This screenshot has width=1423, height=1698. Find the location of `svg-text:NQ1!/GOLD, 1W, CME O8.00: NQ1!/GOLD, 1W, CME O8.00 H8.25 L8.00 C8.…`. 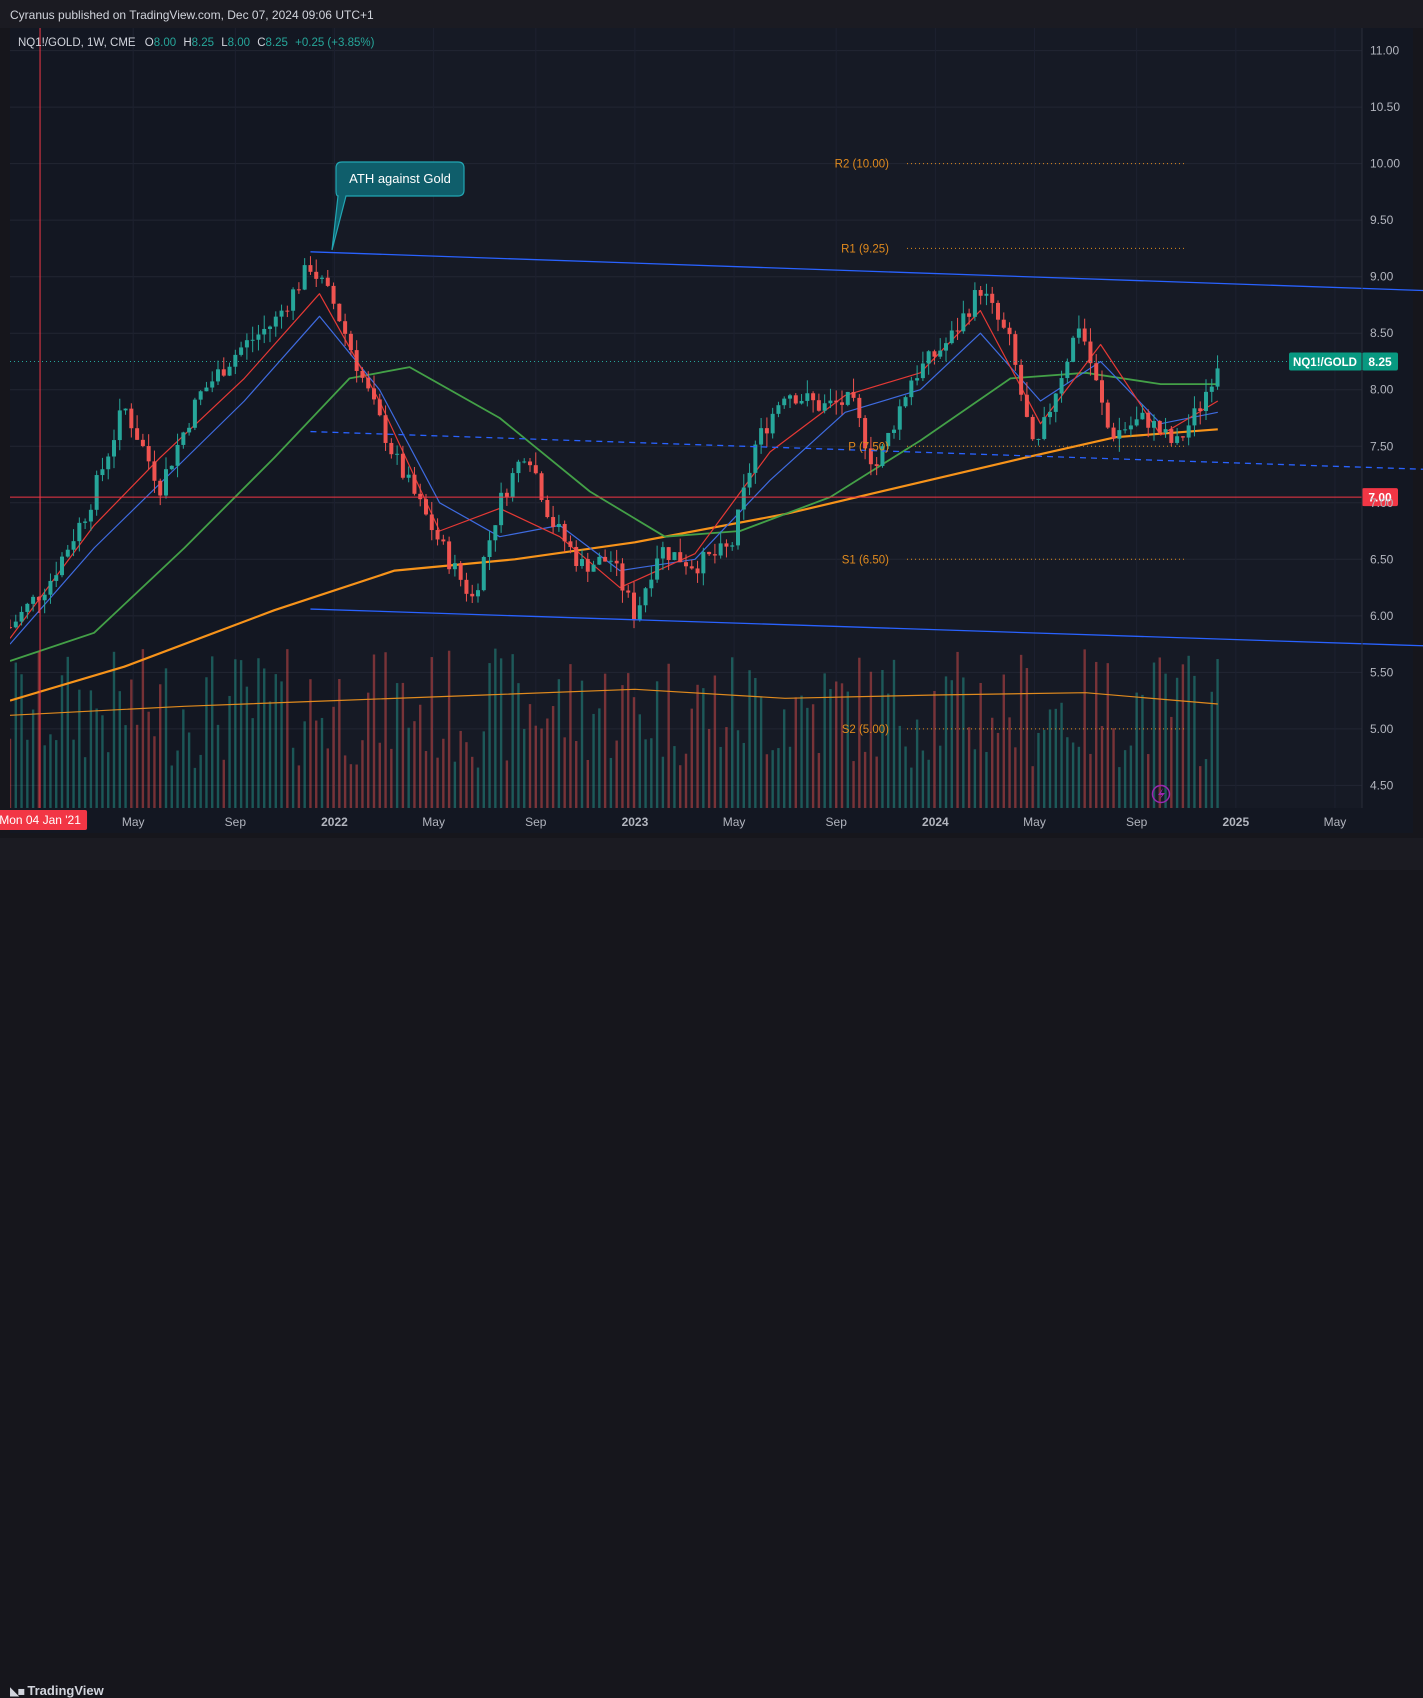

svg-text:NQ1!/GOLD, 1W, CME O8.00: NQ1!/GOLD, 1W, CME O8.00 H8.25 L8.00 C8.… is located at coordinates (196, 43).